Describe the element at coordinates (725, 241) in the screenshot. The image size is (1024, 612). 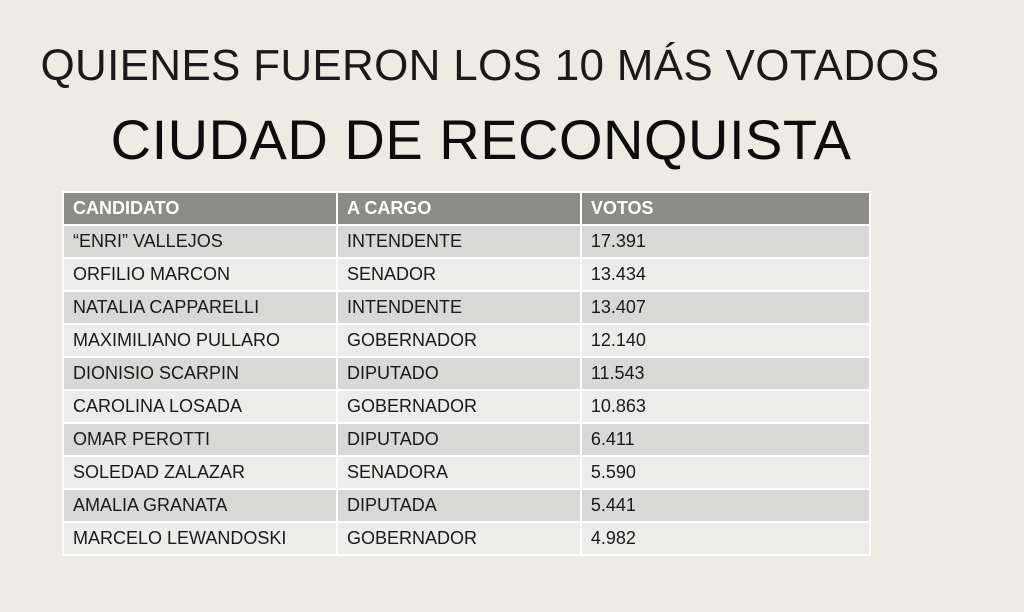
I see `cell-votos: 17.391` at that location.